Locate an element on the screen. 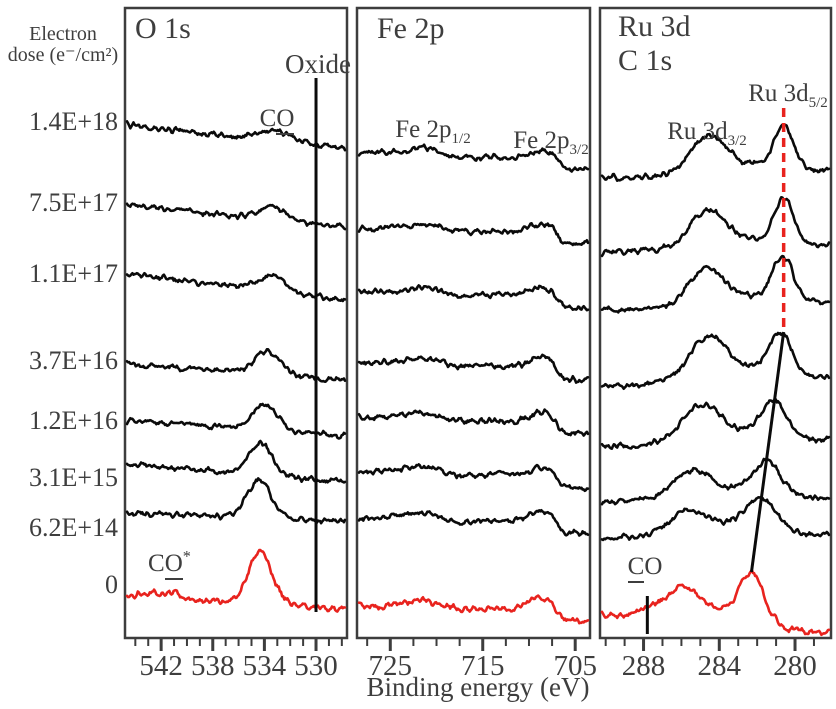 Image resolution: width=836 pixels, height=709 pixels. trace-o1s-3.1E+15 is located at coordinates (236, 461).